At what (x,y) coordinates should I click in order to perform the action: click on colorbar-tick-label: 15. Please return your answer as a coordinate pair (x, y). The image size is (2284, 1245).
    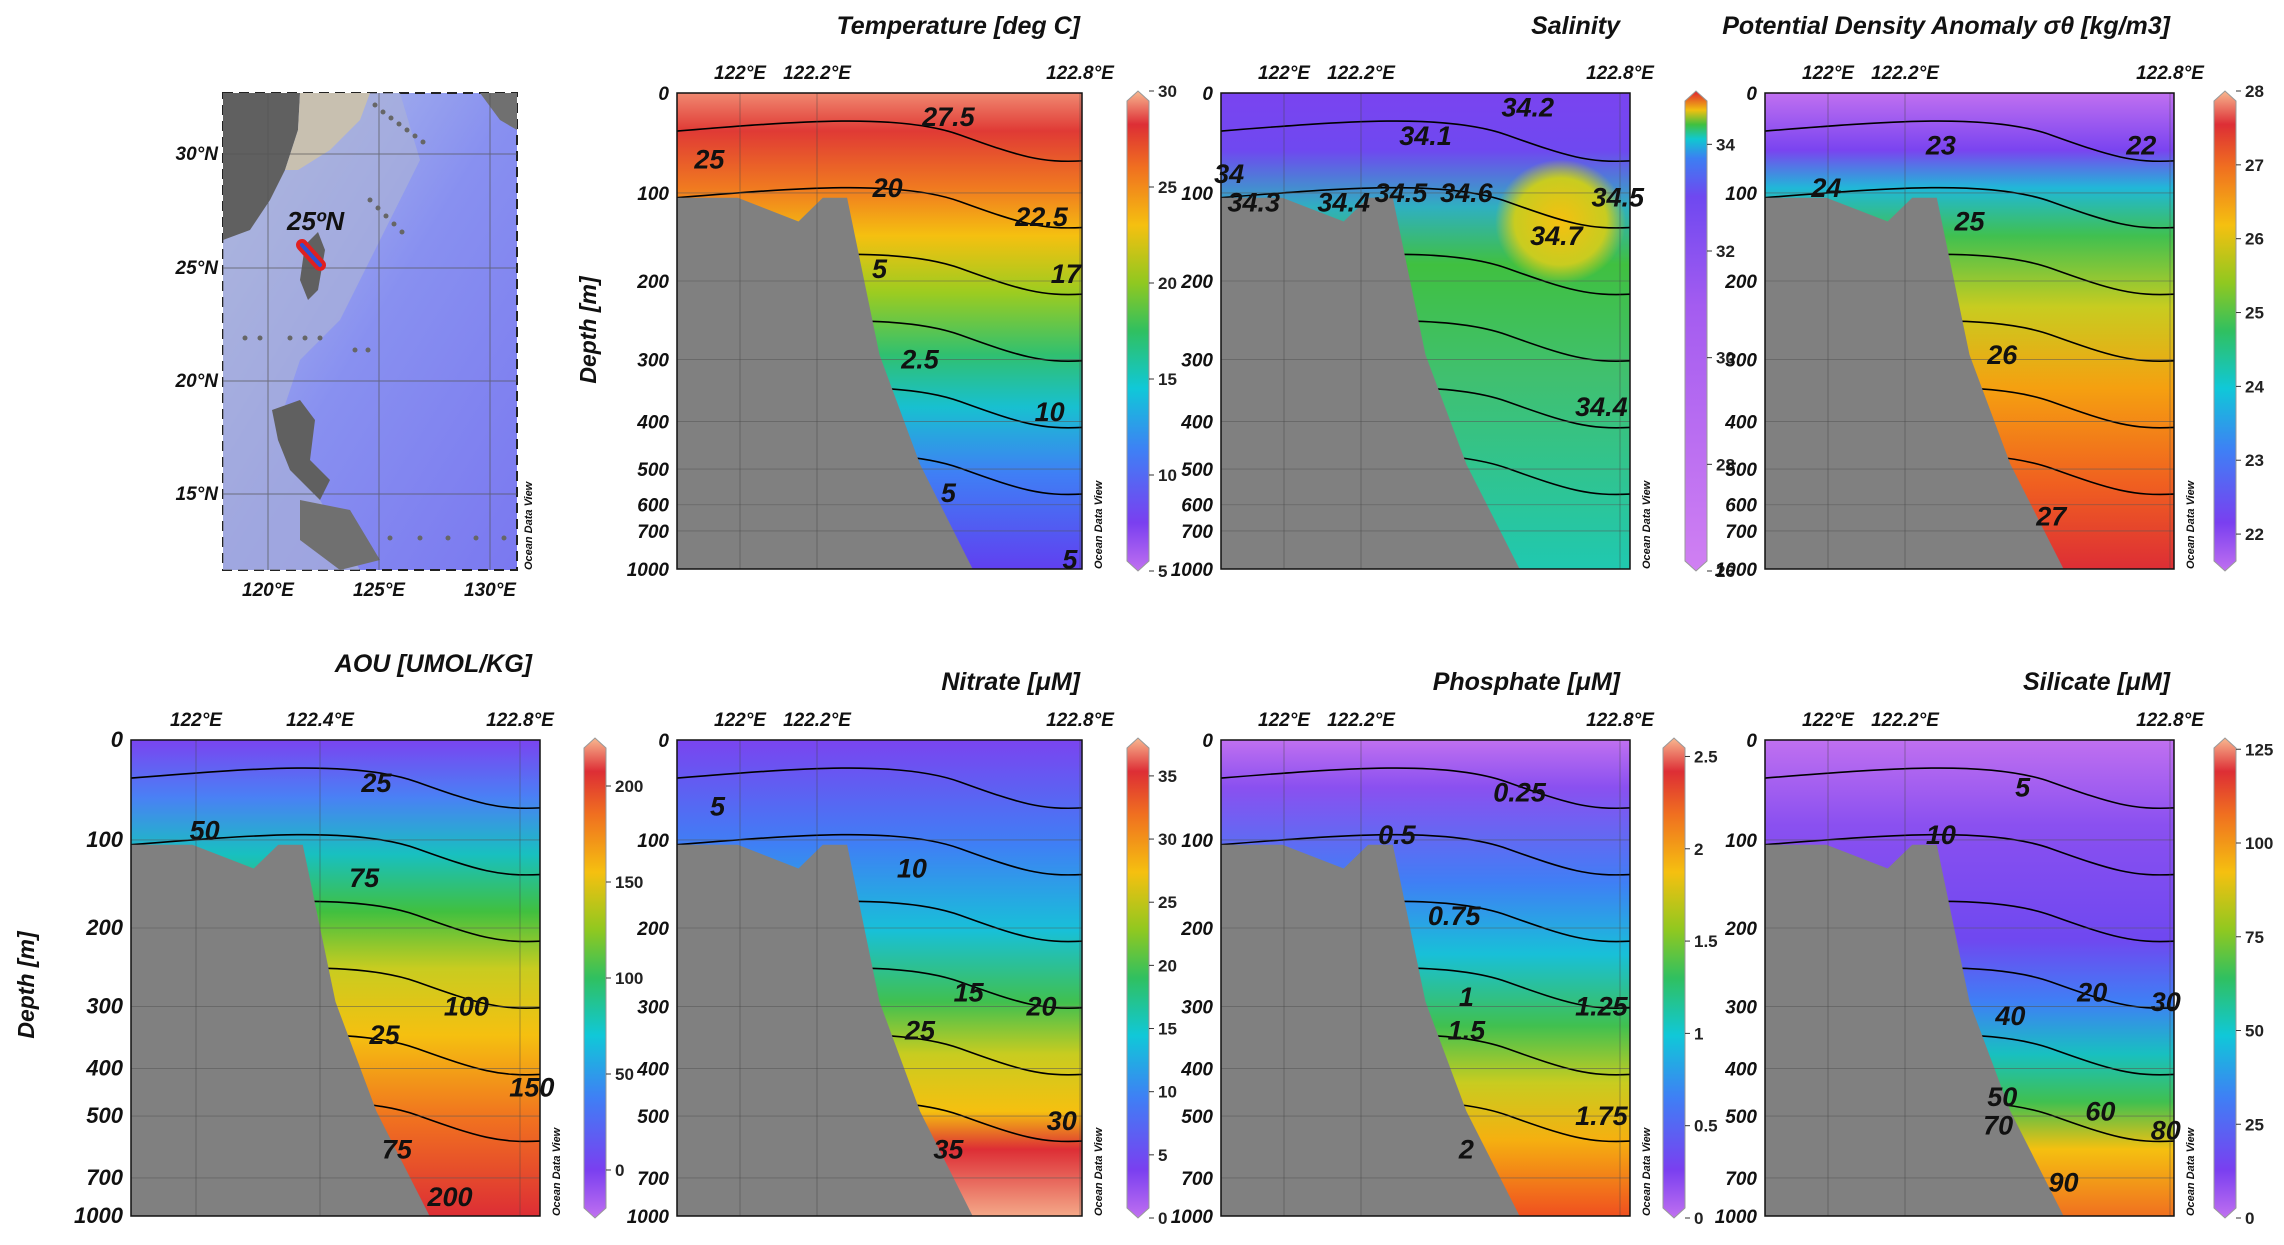
    Looking at the image, I should click on (1167, 1029).